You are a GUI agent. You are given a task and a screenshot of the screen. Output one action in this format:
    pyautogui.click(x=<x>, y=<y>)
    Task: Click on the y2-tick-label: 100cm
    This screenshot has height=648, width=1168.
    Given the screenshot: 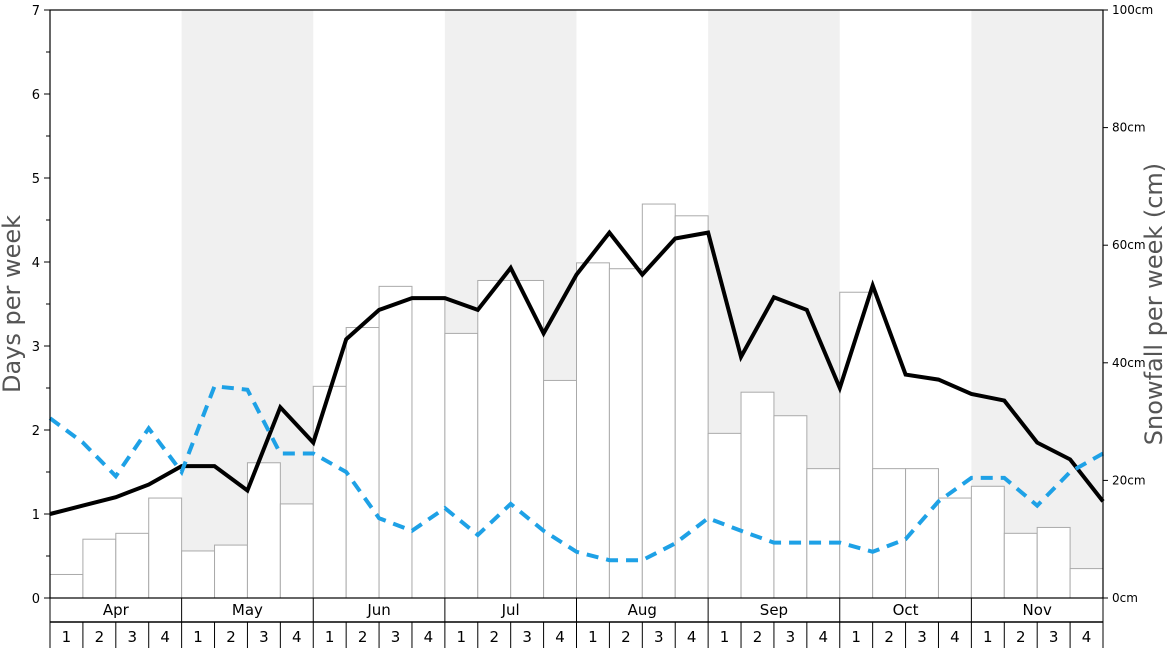 What is the action you would take?
    pyautogui.click(x=1132, y=10)
    